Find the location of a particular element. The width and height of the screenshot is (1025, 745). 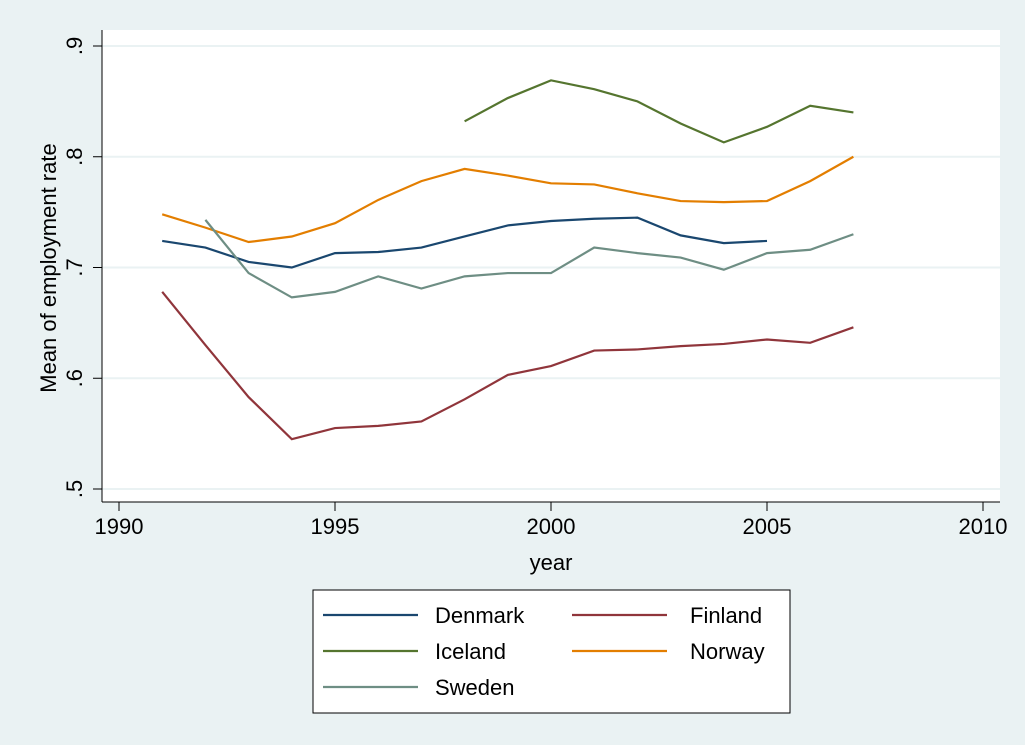

y-tick-label: .5 is located at coordinates (74, 489).